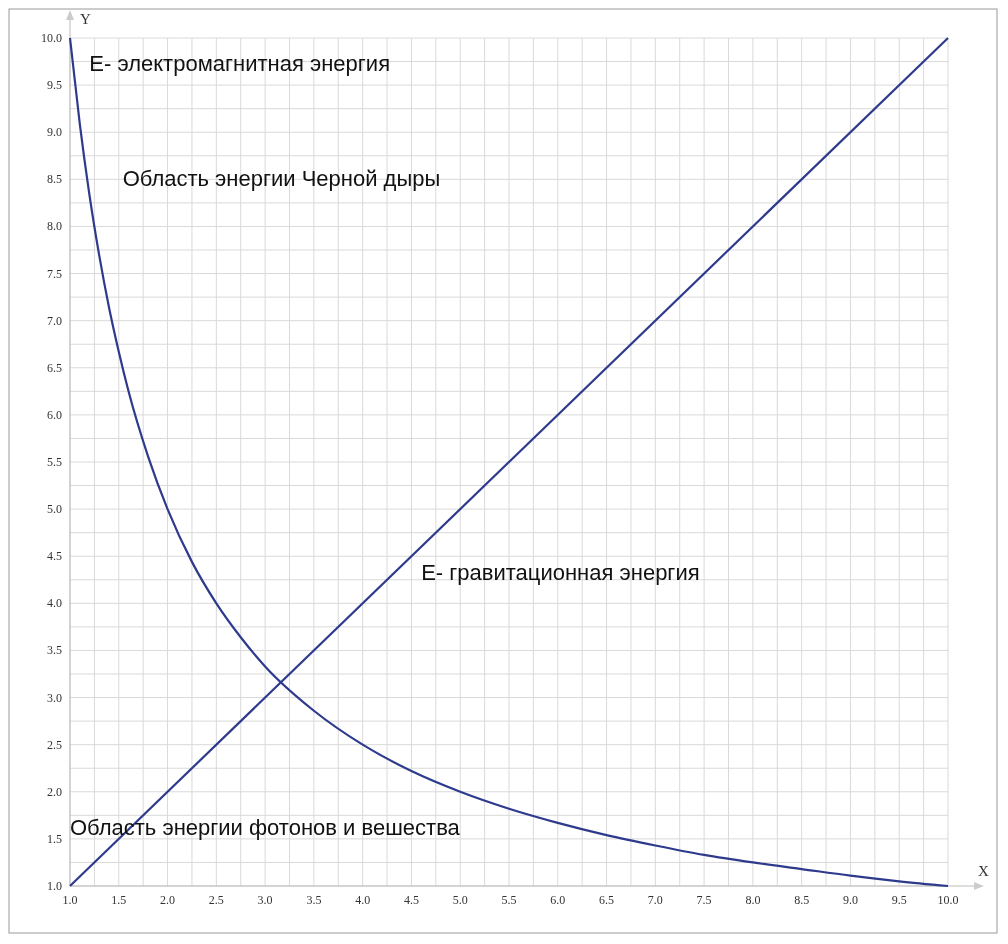 This screenshot has width=1008, height=944. Describe the element at coordinates (54, 320) in the screenshot. I see `y-tick-label: 7.0` at that location.